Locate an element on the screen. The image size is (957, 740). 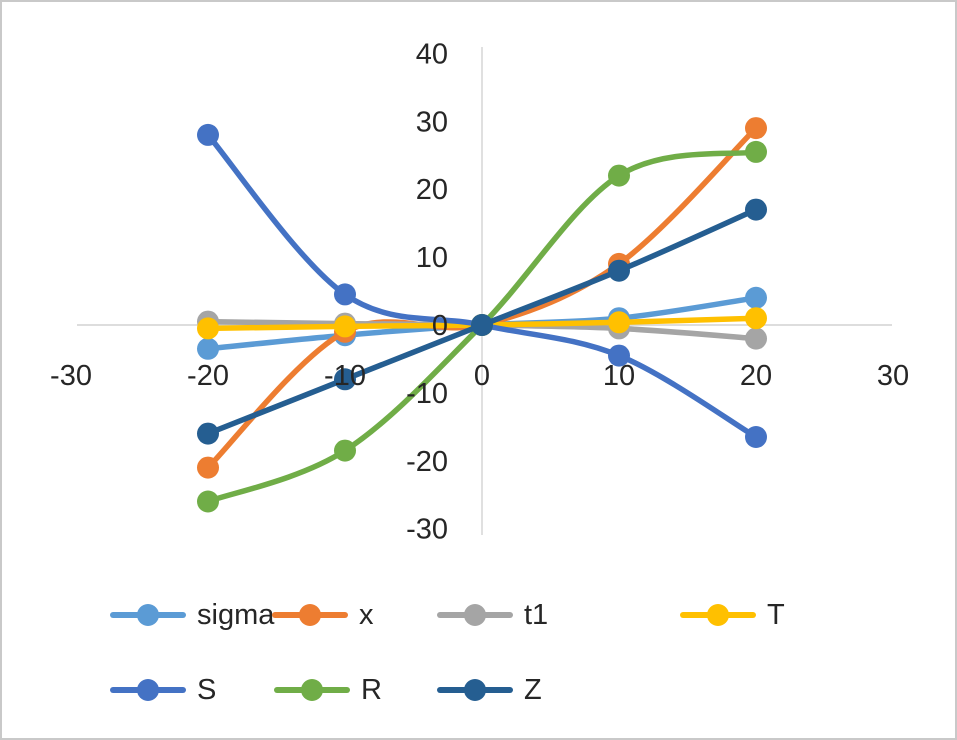
x-tick-label--10: -10 is located at coordinates (345, 376).